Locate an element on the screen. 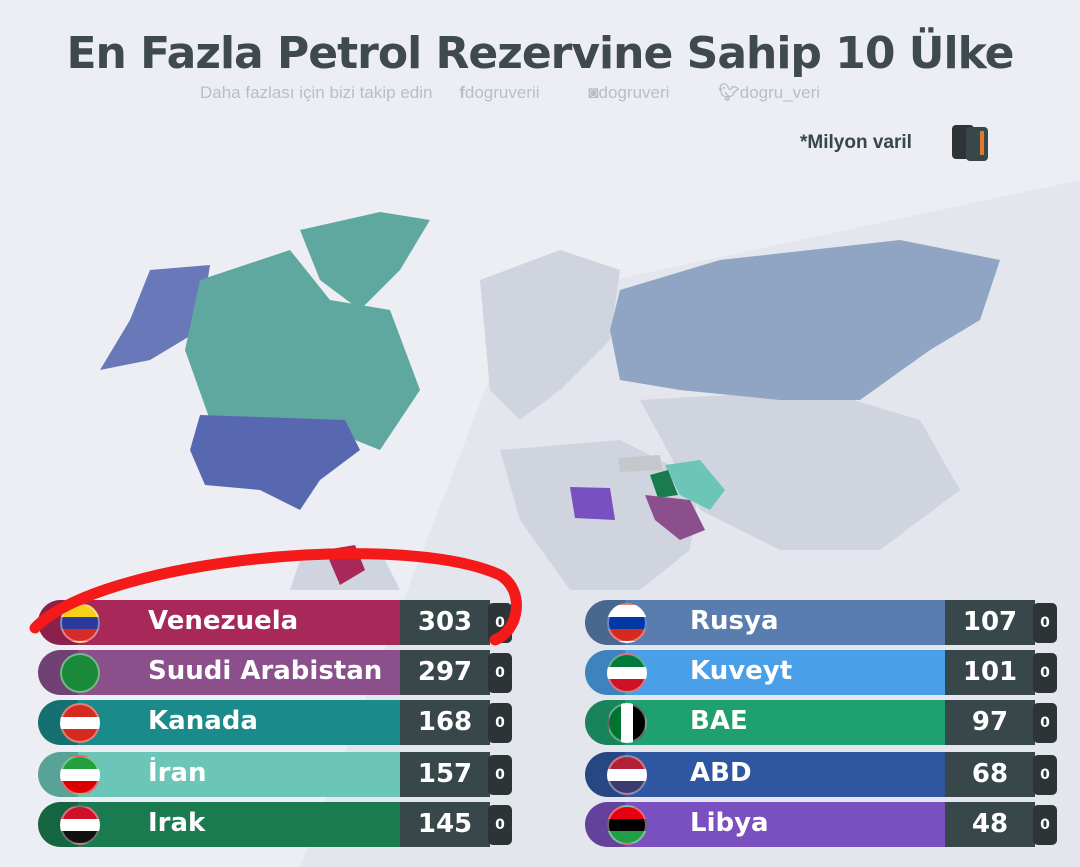  oil-barrel-icon is located at coordinates (970, 143).